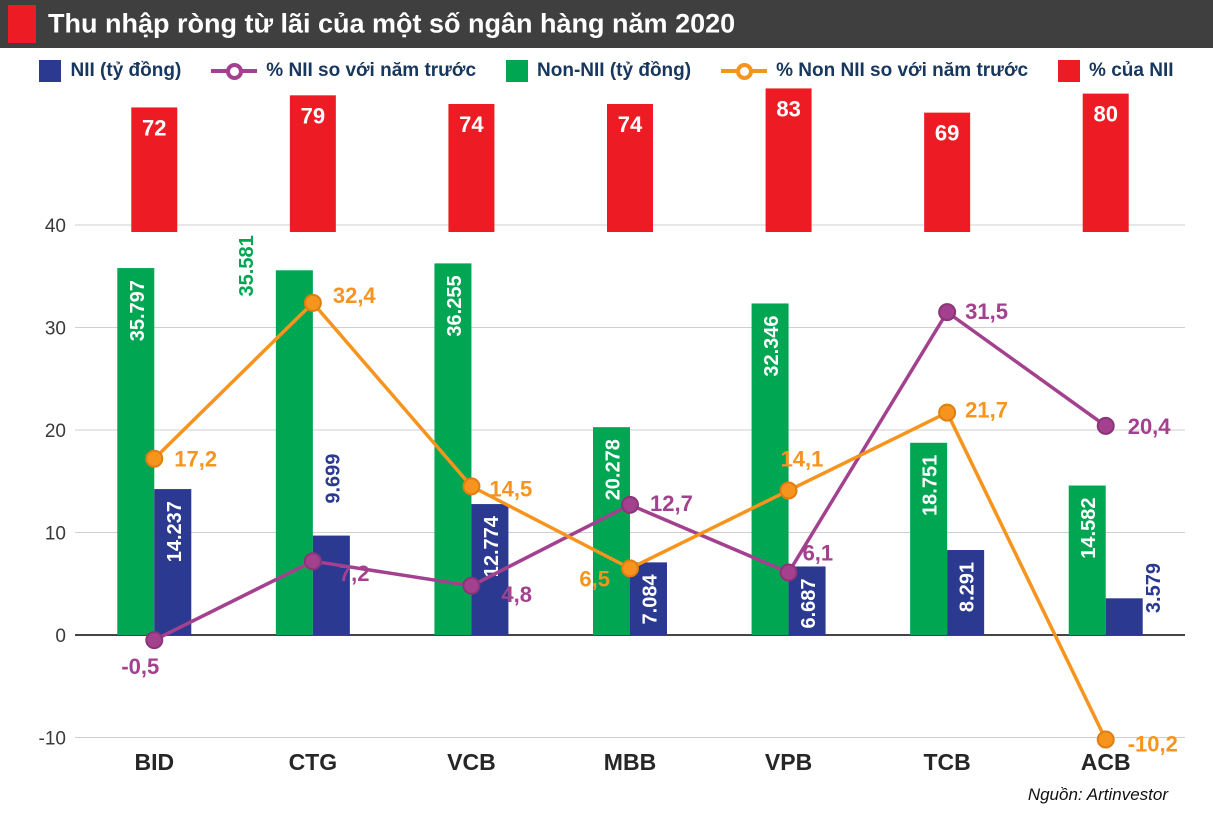 This screenshot has width=1213, height=818. I want to click on line-nii-pct-label-ACB: 20,4, so click(1150, 426).